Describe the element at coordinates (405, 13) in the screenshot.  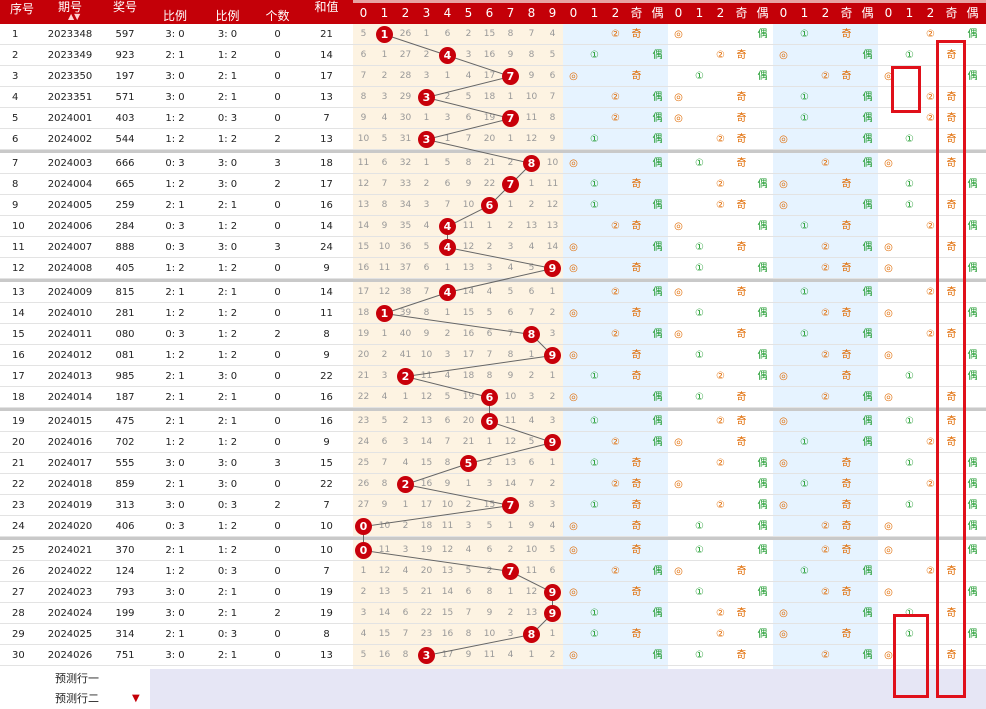
I see `digit-header-2: 2` at that location.